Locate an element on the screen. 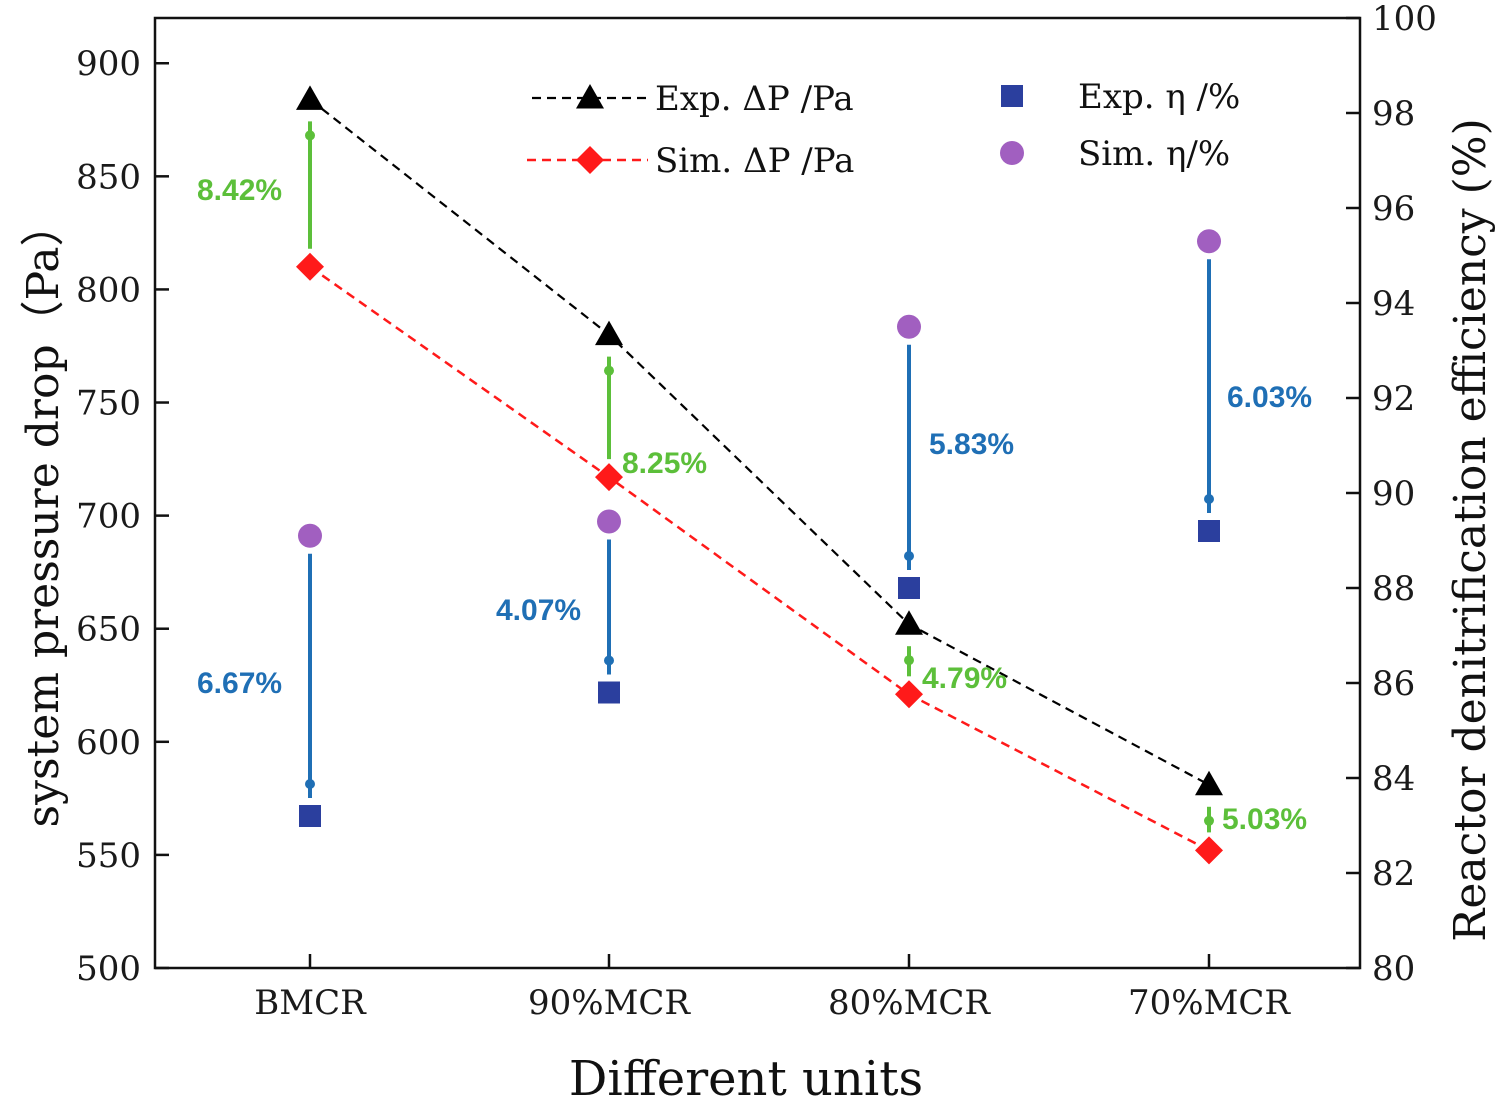  left-tick-label: 600 is located at coordinates (108, 743).